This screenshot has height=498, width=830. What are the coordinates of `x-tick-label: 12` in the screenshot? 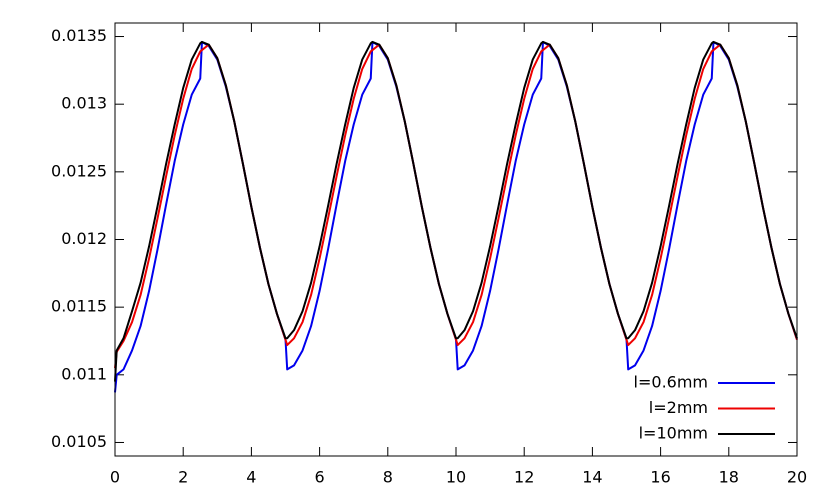 It's located at (524, 477).